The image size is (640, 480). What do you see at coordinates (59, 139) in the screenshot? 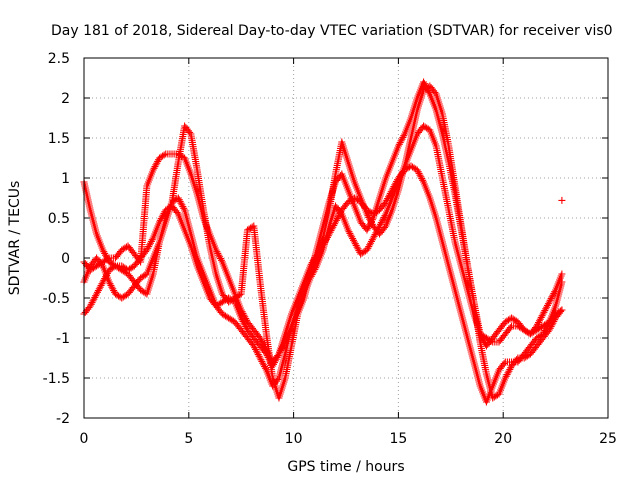
I see `y-tick-label: 1.5` at bounding box center [59, 139].